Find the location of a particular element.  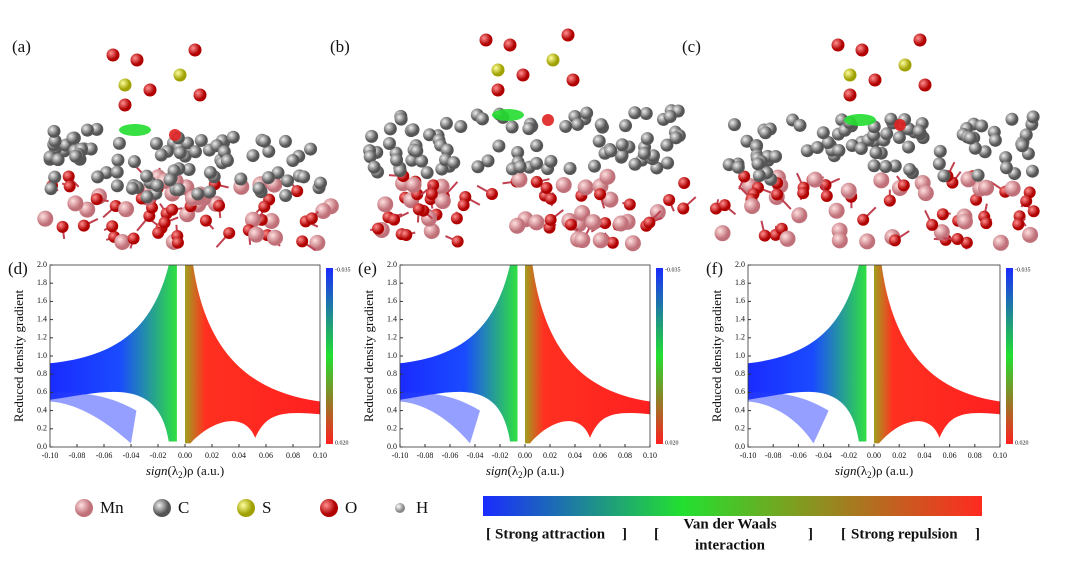

x-tick-label: 0.10 is located at coordinates (1000, 455).